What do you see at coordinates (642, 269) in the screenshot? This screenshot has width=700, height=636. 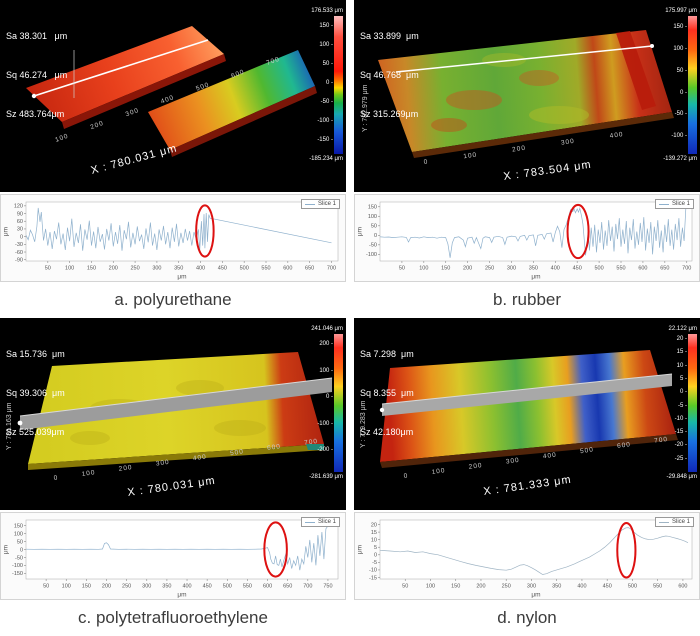 I see `svg-text: 600` at bounding box center [642, 269].